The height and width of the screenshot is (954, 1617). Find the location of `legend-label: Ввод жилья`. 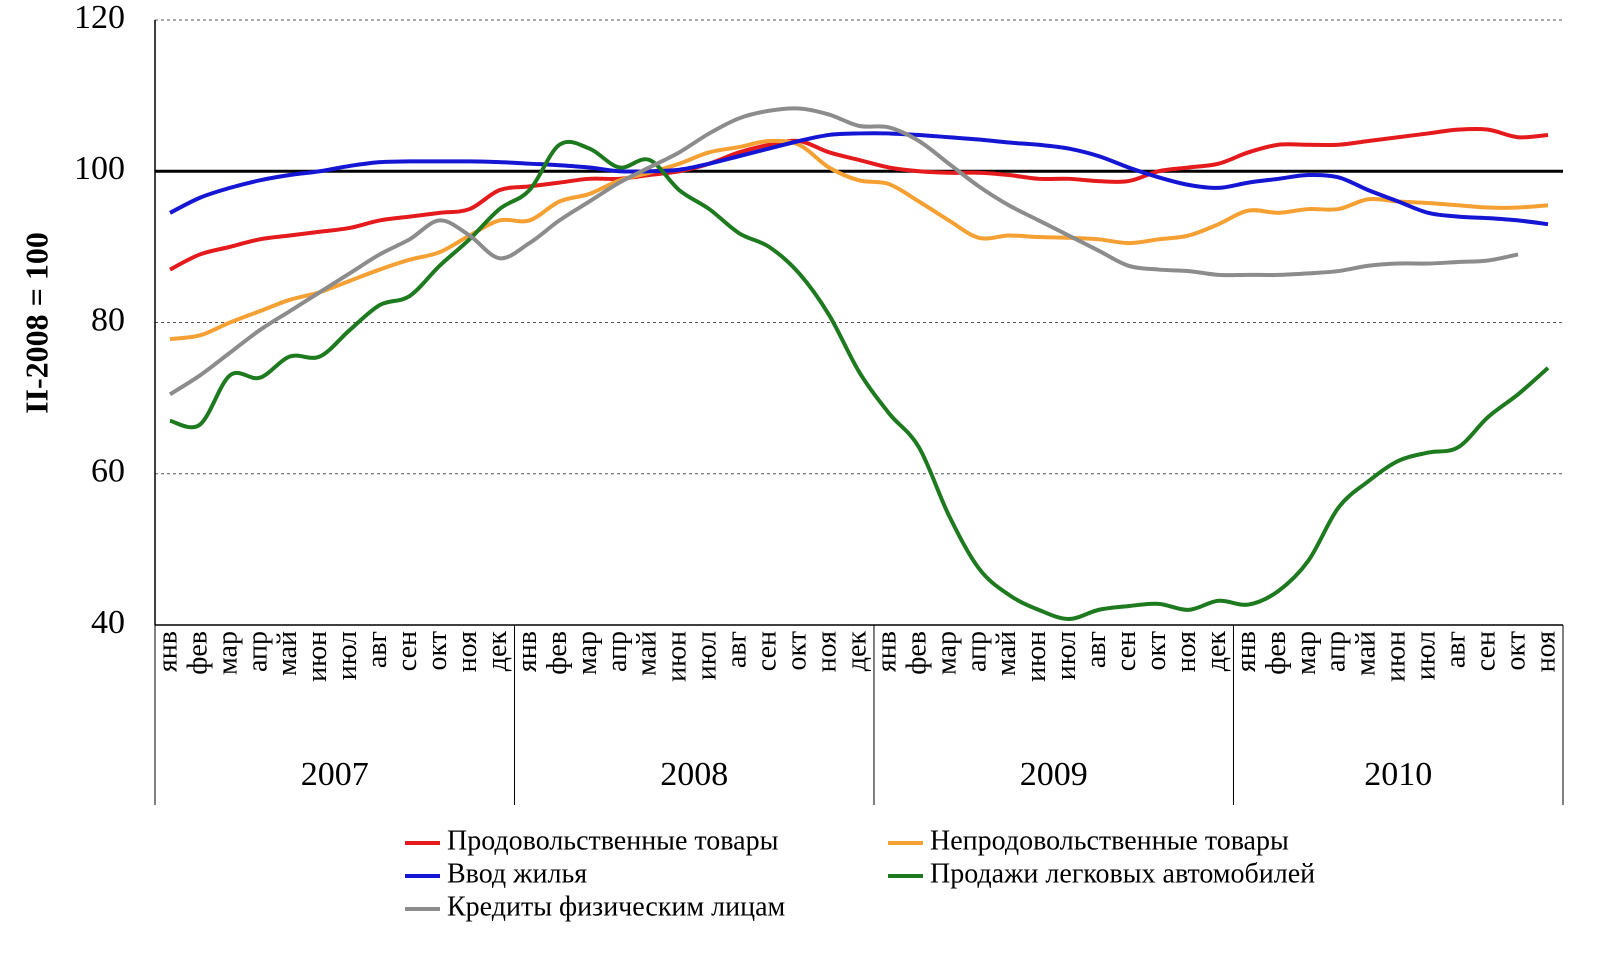

legend-label: Ввод жилья is located at coordinates (517, 873).